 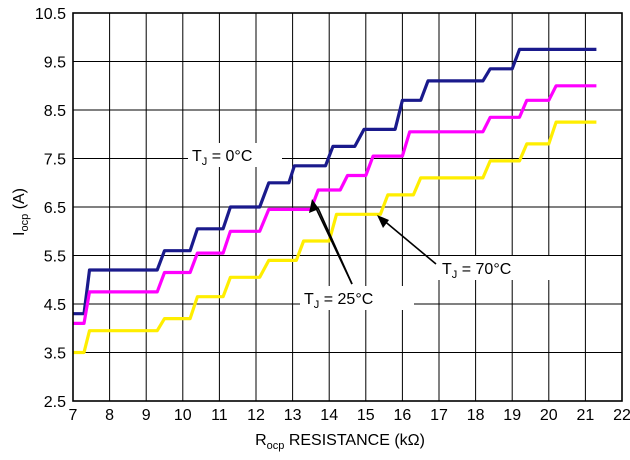 What do you see at coordinates (335, 246) in the screenshot?
I see `arrow-25-b` at bounding box center [335, 246].